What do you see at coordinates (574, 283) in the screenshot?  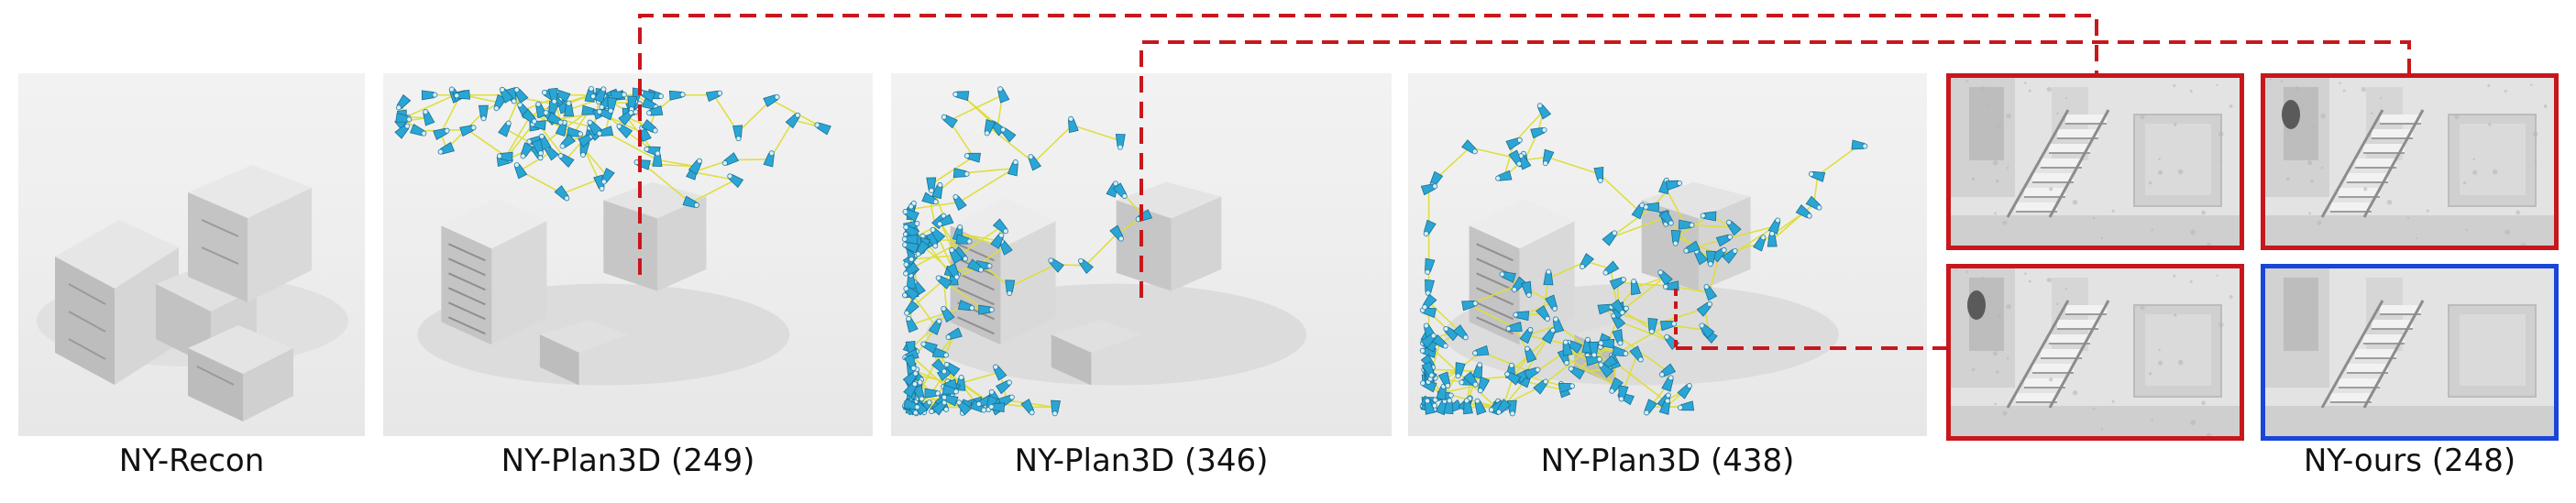 I see `buildings` at bounding box center [574, 283].